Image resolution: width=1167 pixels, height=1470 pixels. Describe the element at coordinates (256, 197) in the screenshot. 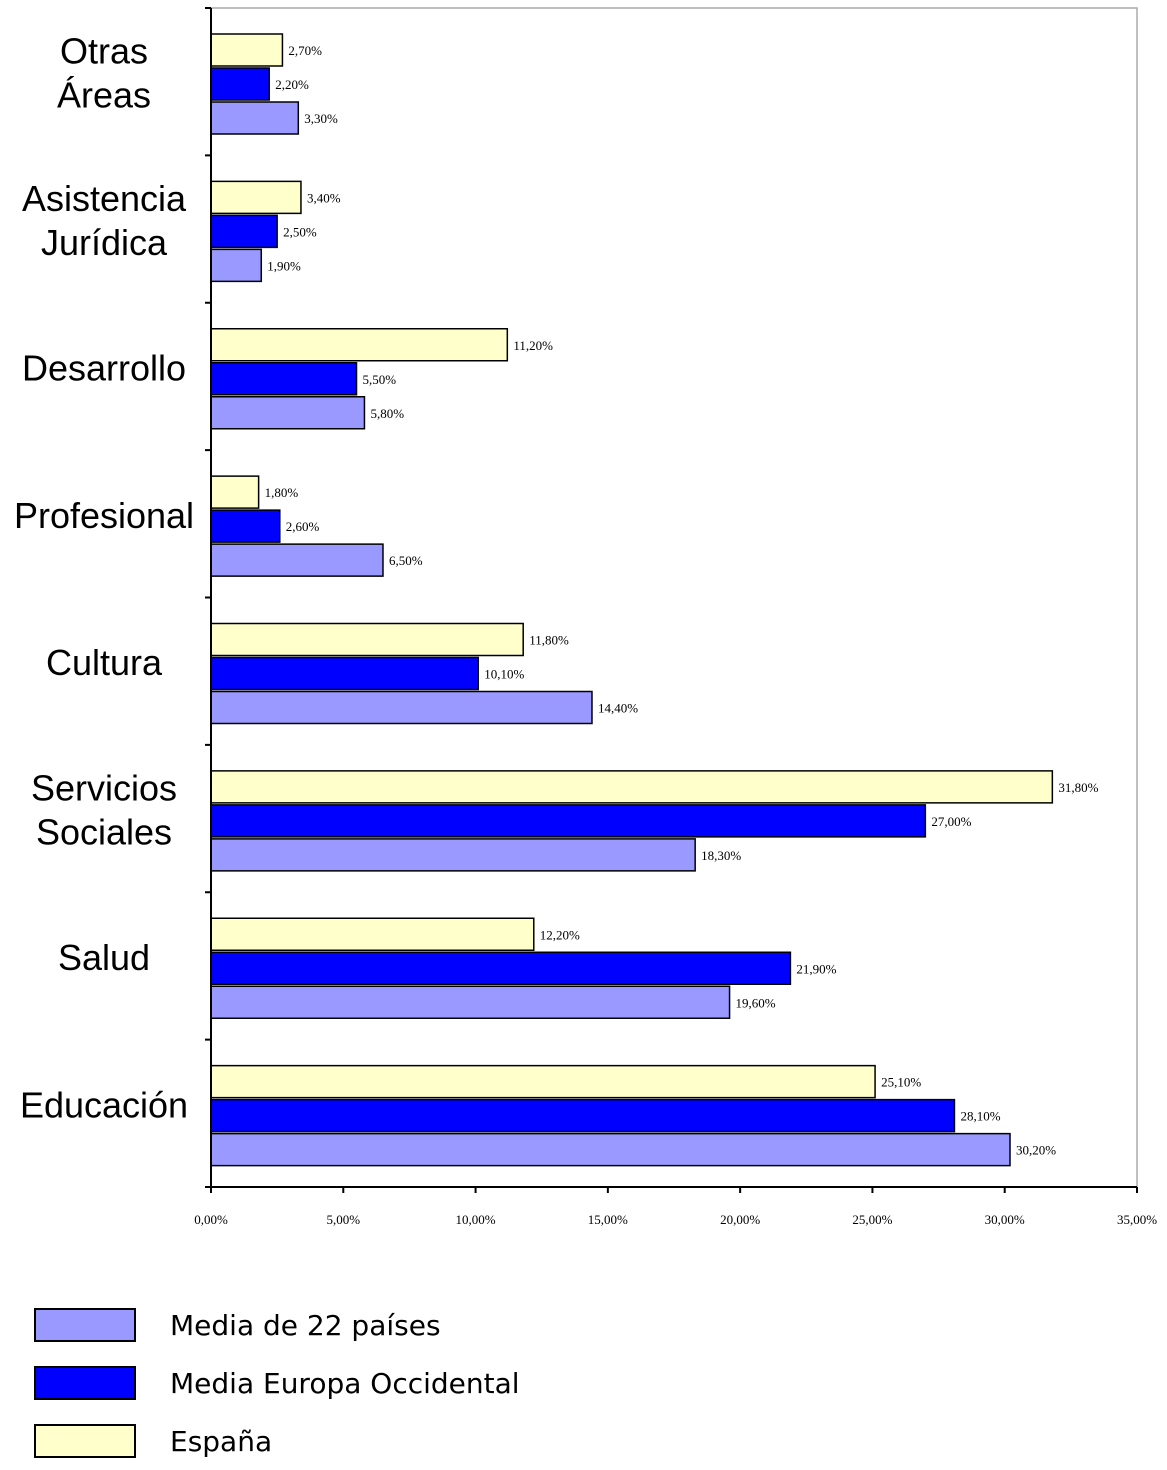

I see `bar-espana-asistencia-juridica` at that location.